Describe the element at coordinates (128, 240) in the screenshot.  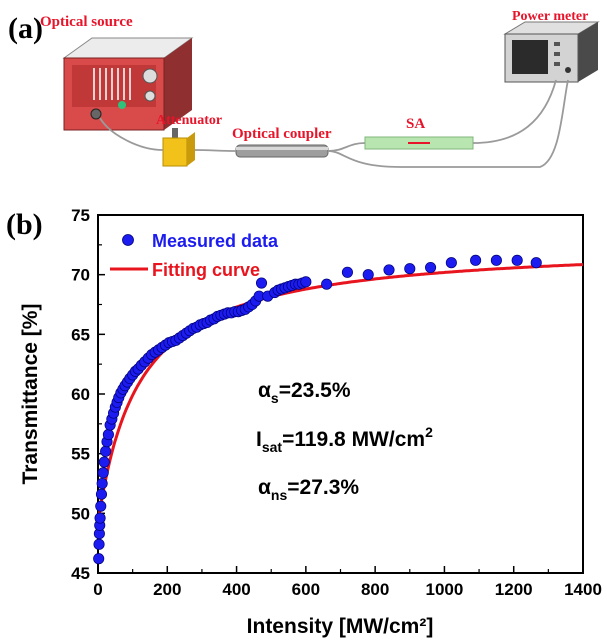
I see `legend-marker-measured` at that location.